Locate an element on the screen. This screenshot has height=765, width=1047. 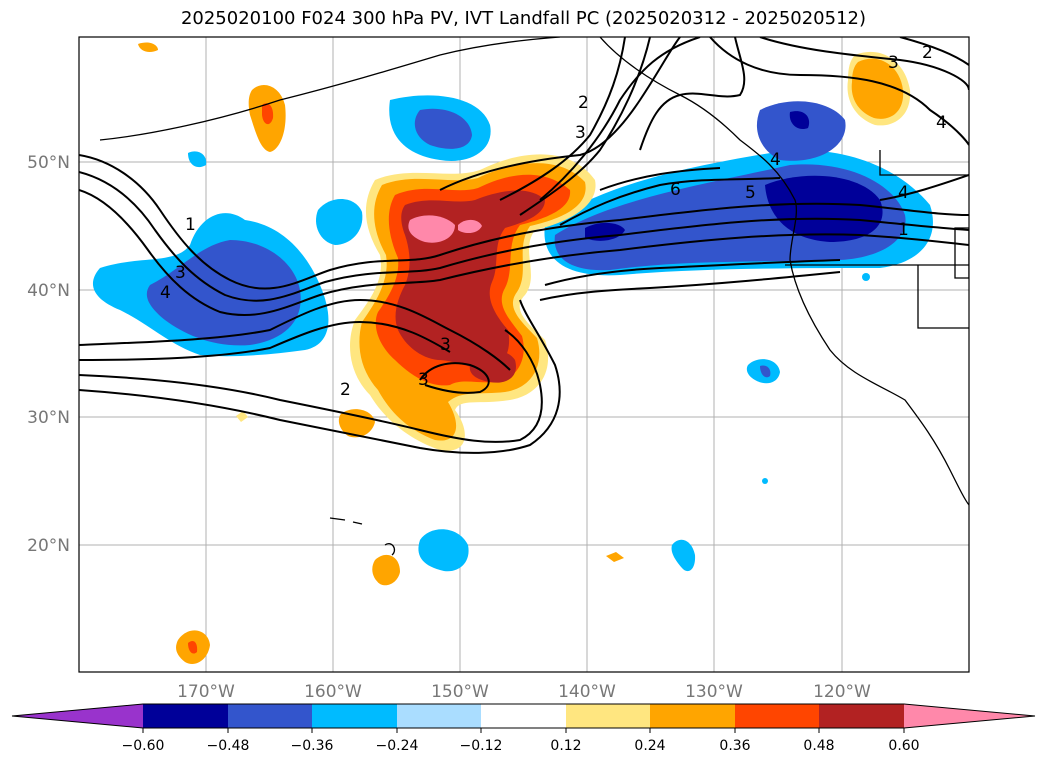
colorbar-tick-label: 0.24 is located at coordinates (649, 746).